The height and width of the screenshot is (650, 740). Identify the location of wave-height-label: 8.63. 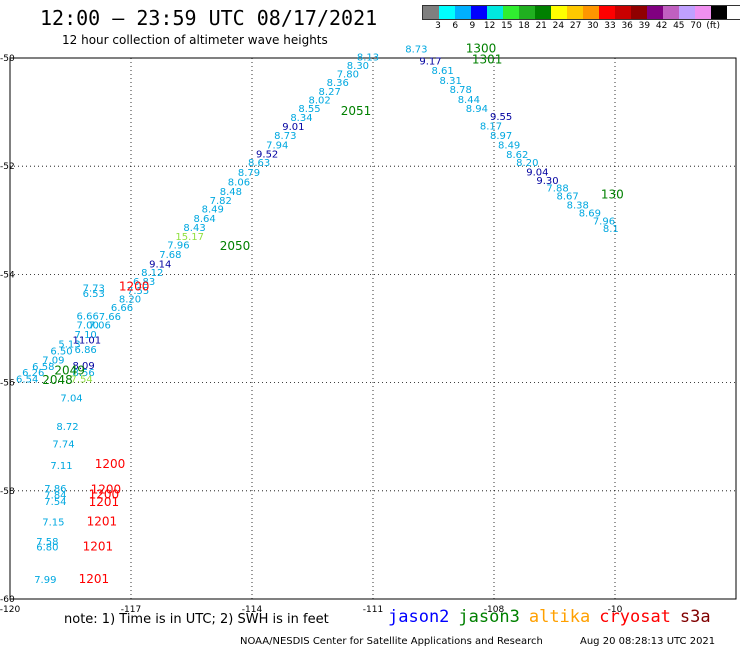
(259, 163).